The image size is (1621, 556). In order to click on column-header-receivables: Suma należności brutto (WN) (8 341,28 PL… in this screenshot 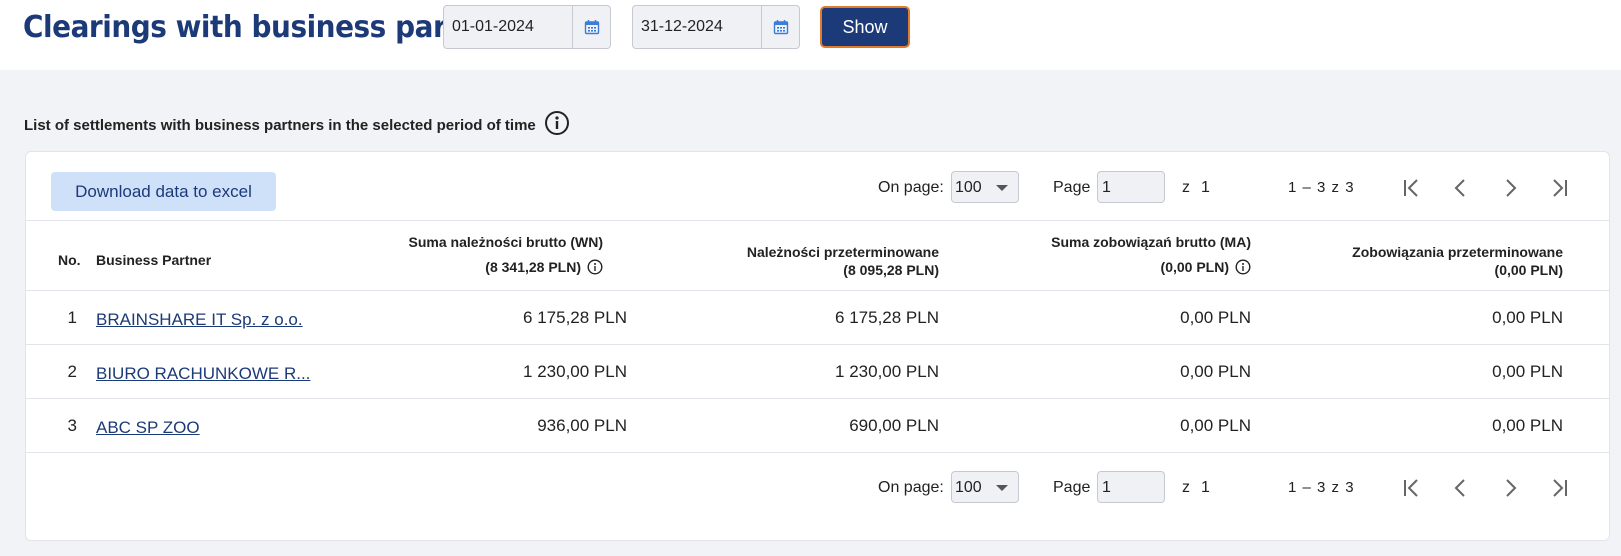, I will do `click(506, 256)`.